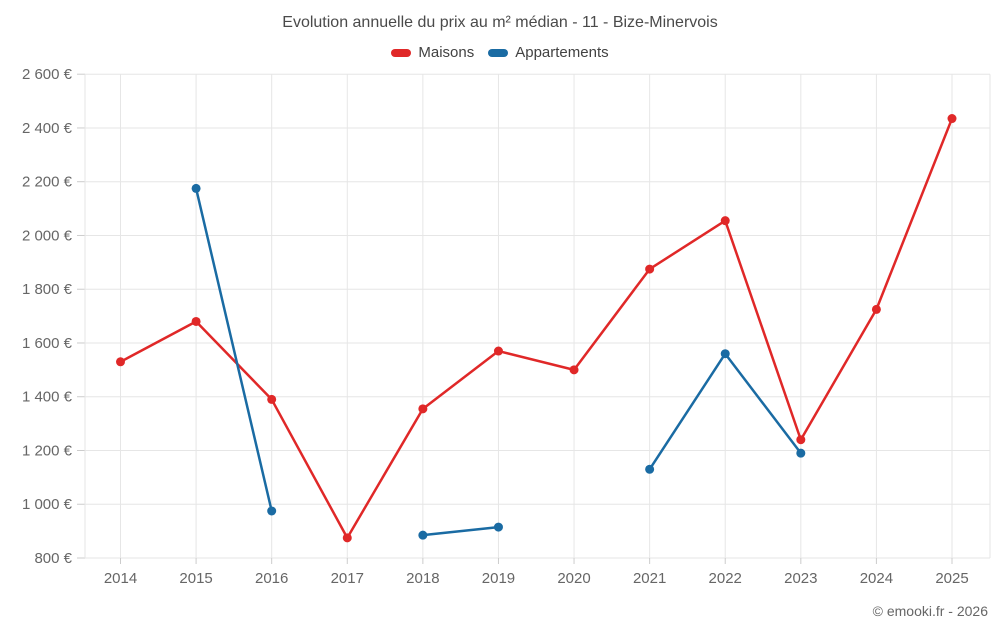  I want to click on x-axis-label: 2015, so click(195, 578).